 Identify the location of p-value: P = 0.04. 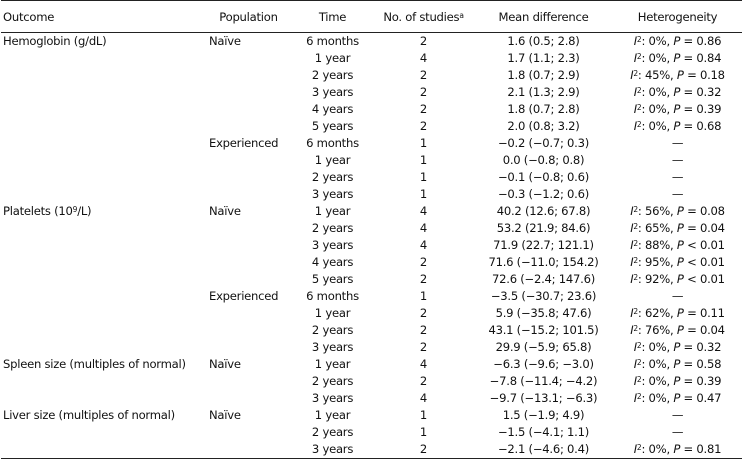
(700, 228).